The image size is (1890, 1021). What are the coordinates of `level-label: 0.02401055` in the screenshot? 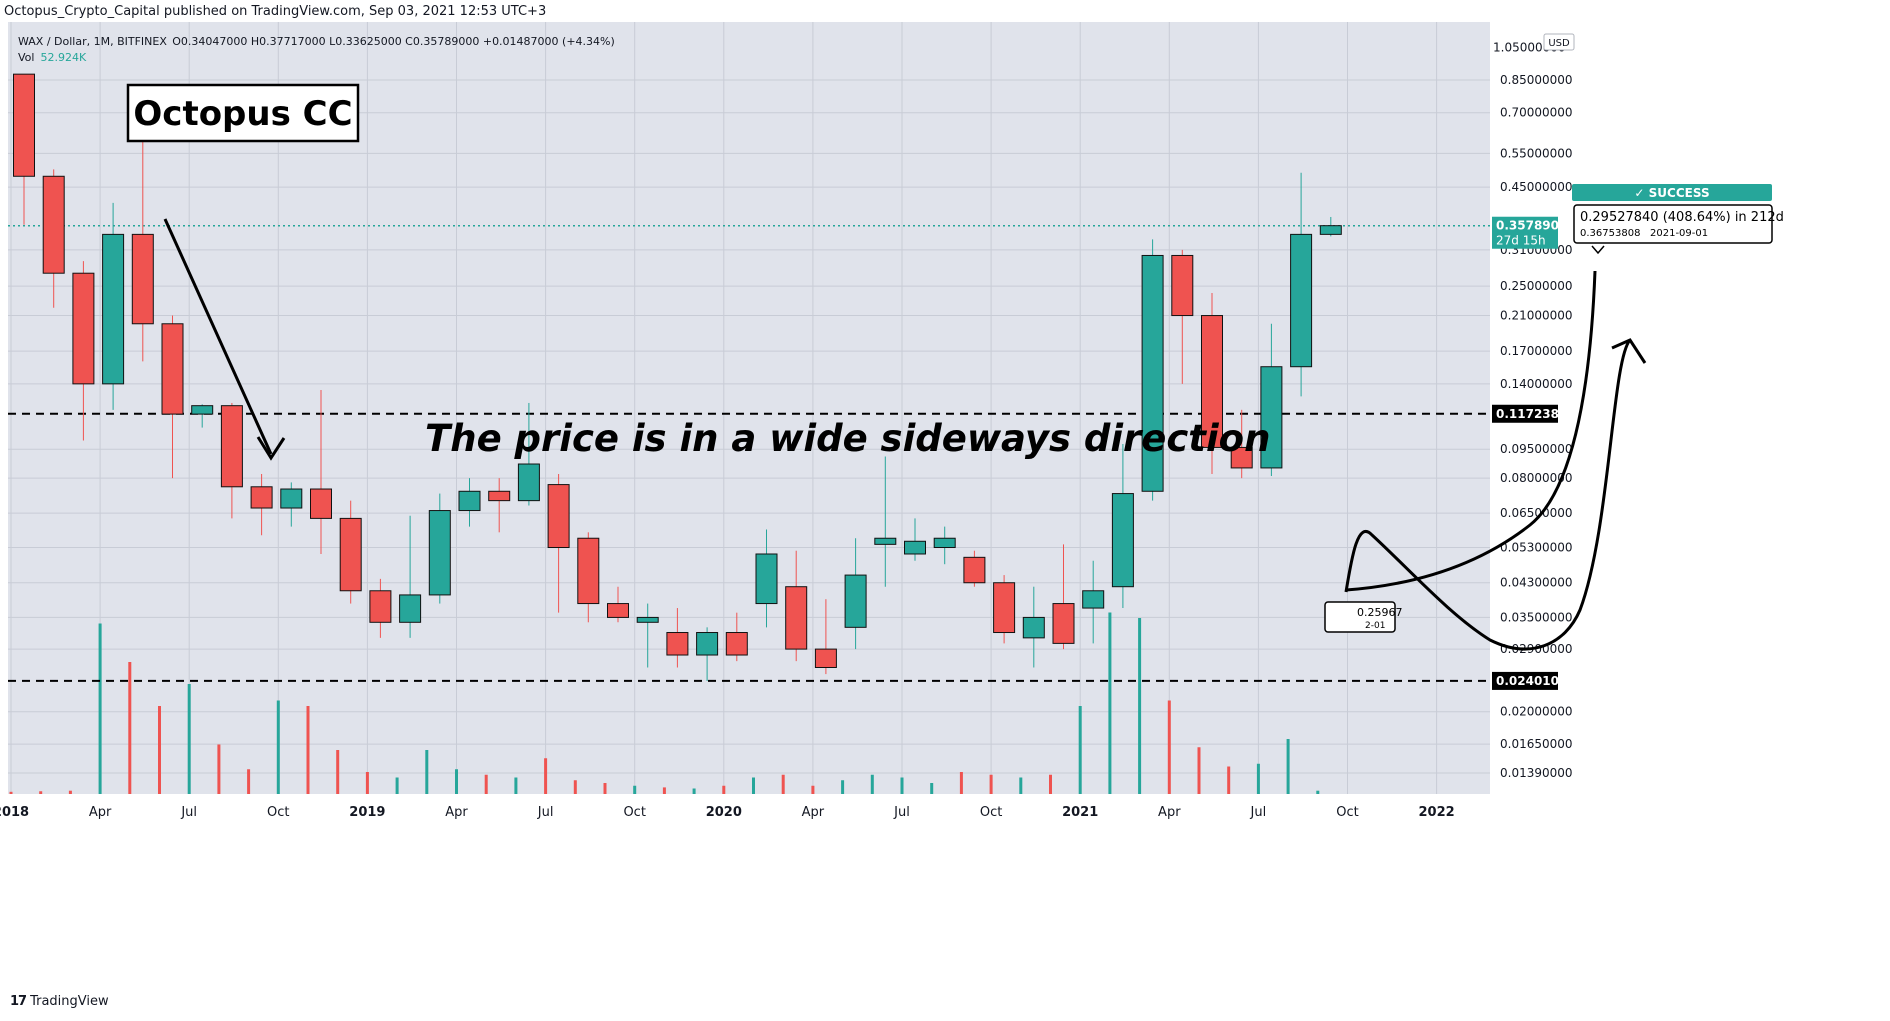 It's located at (1536, 681).